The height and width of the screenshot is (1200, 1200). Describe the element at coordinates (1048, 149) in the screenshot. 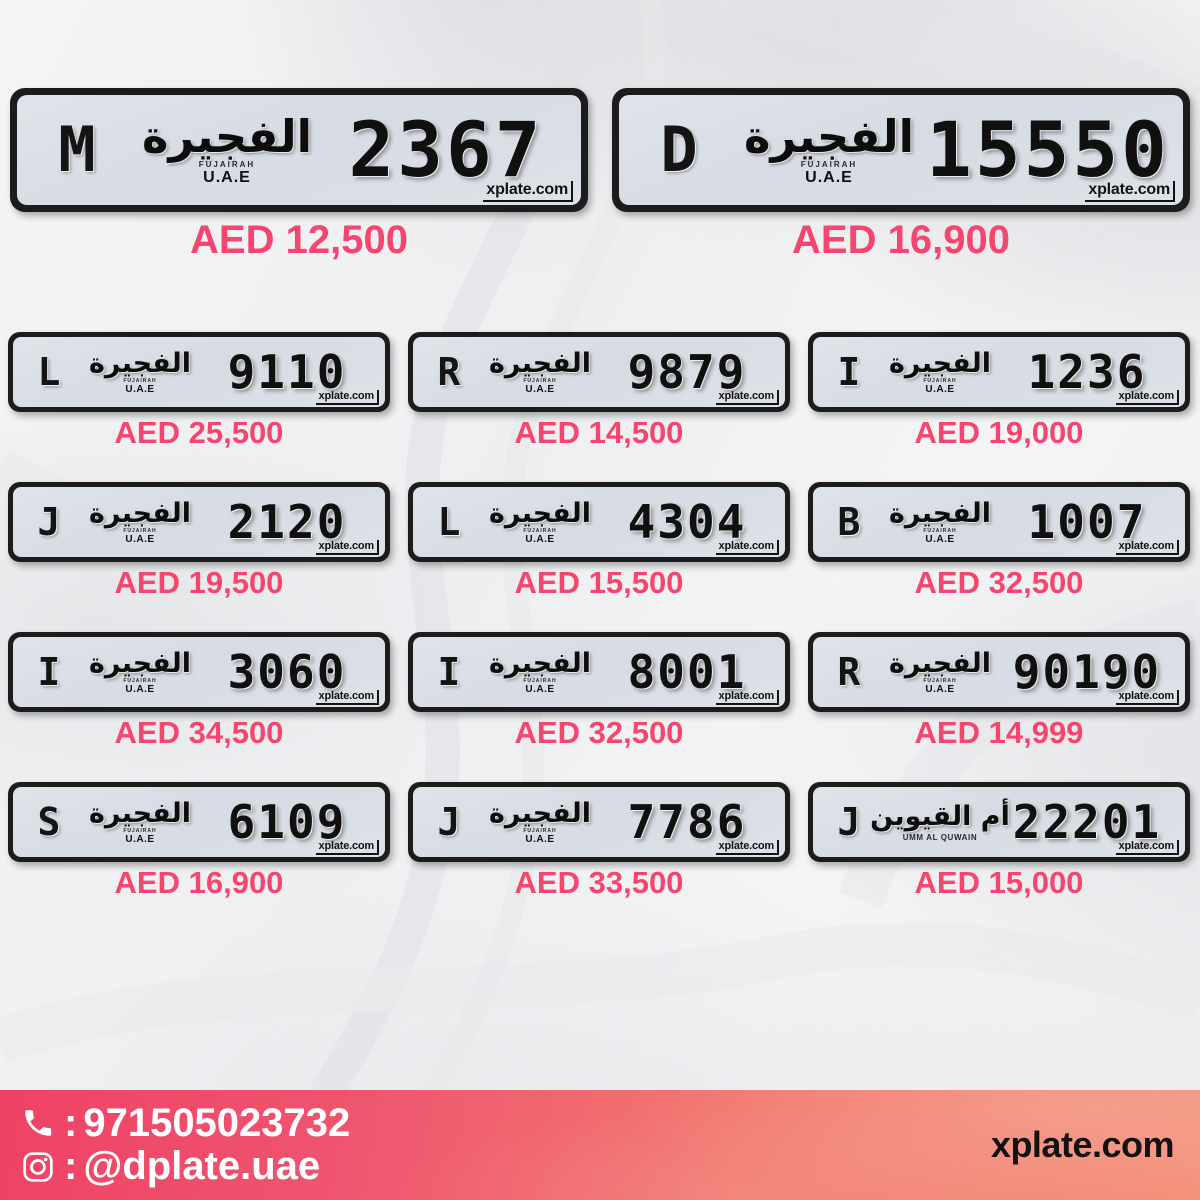

I see `plate-number: 15550` at that location.